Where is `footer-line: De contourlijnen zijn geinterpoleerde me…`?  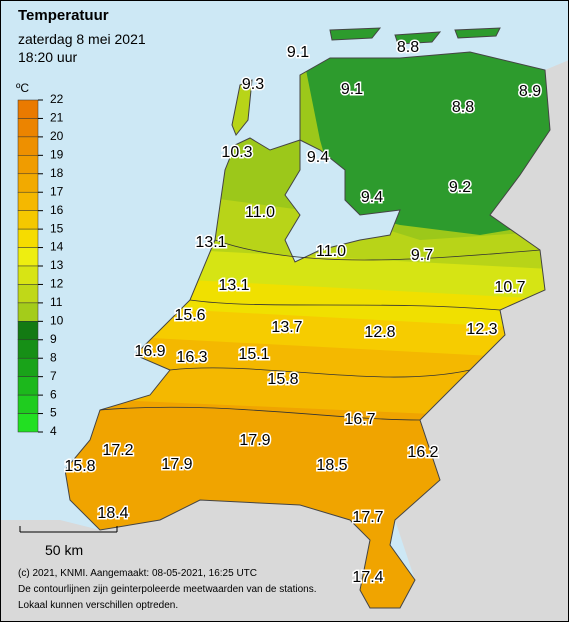
footer-line: De contourlijnen zijn geinterpoleerde me… is located at coordinates (167, 589).